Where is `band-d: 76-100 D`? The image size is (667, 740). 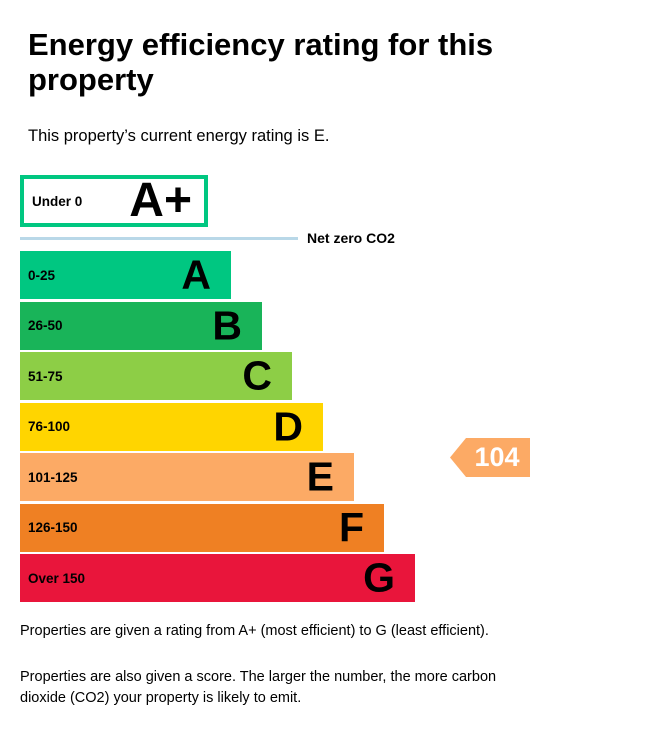 band-d: 76-100 D is located at coordinates (171, 426).